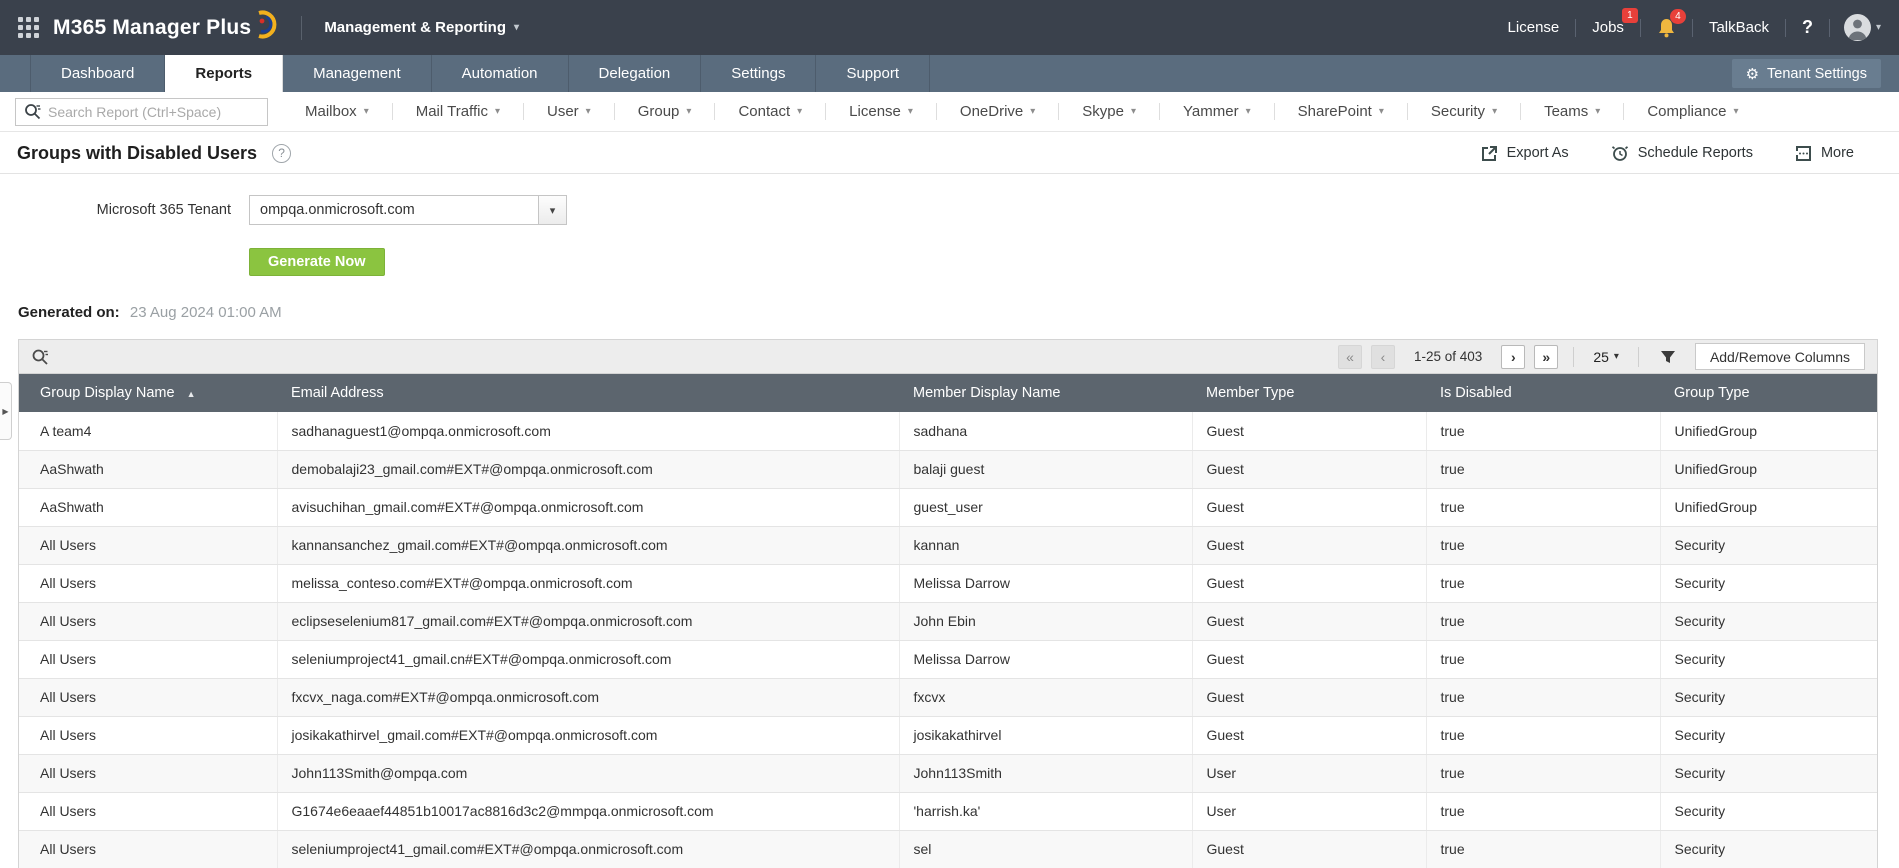 Image resolution: width=1899 pixels, height=868 pixels. Describe the element at coordinates (1533, 27) in the screenshot. I see `license-link: License` at that location.